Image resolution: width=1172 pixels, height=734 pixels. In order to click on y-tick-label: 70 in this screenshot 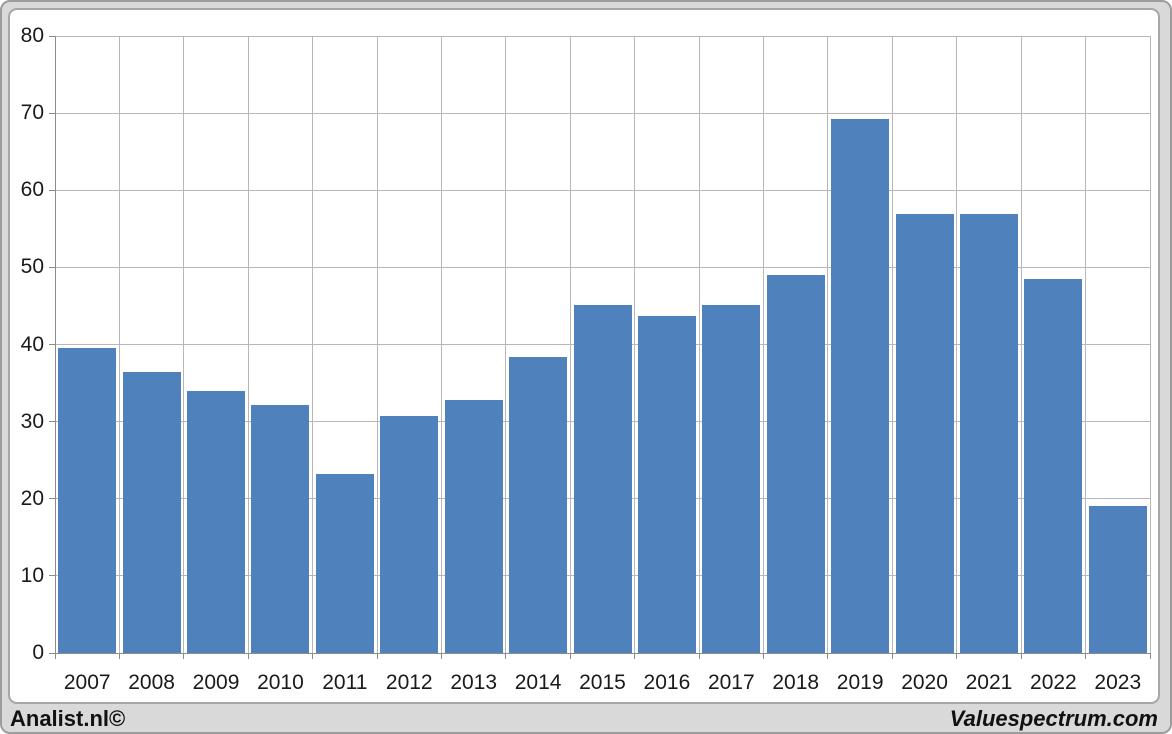, I will do `click(32, 113)`.